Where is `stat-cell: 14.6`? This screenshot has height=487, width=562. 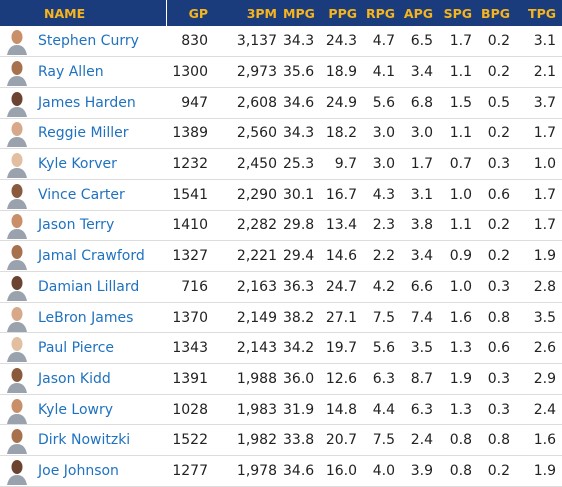
stat-cell: 14.6 is located at coordinates (340, 256).